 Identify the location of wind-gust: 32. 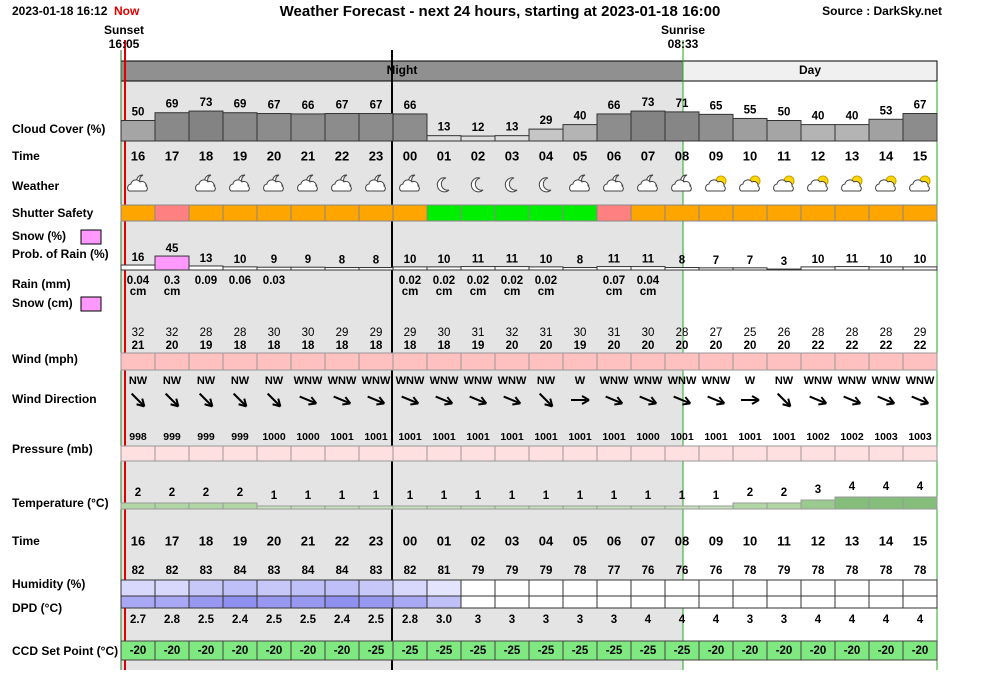
(172, 333).